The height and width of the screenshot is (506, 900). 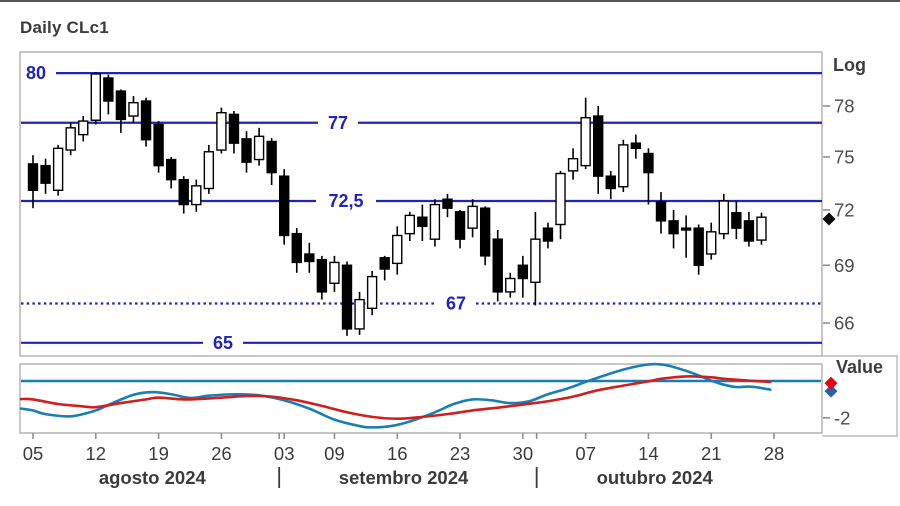 What do you see at coordinates (860, 396) in the screenshot?
I see `value-axis-box` at bounding box center [860, 396].